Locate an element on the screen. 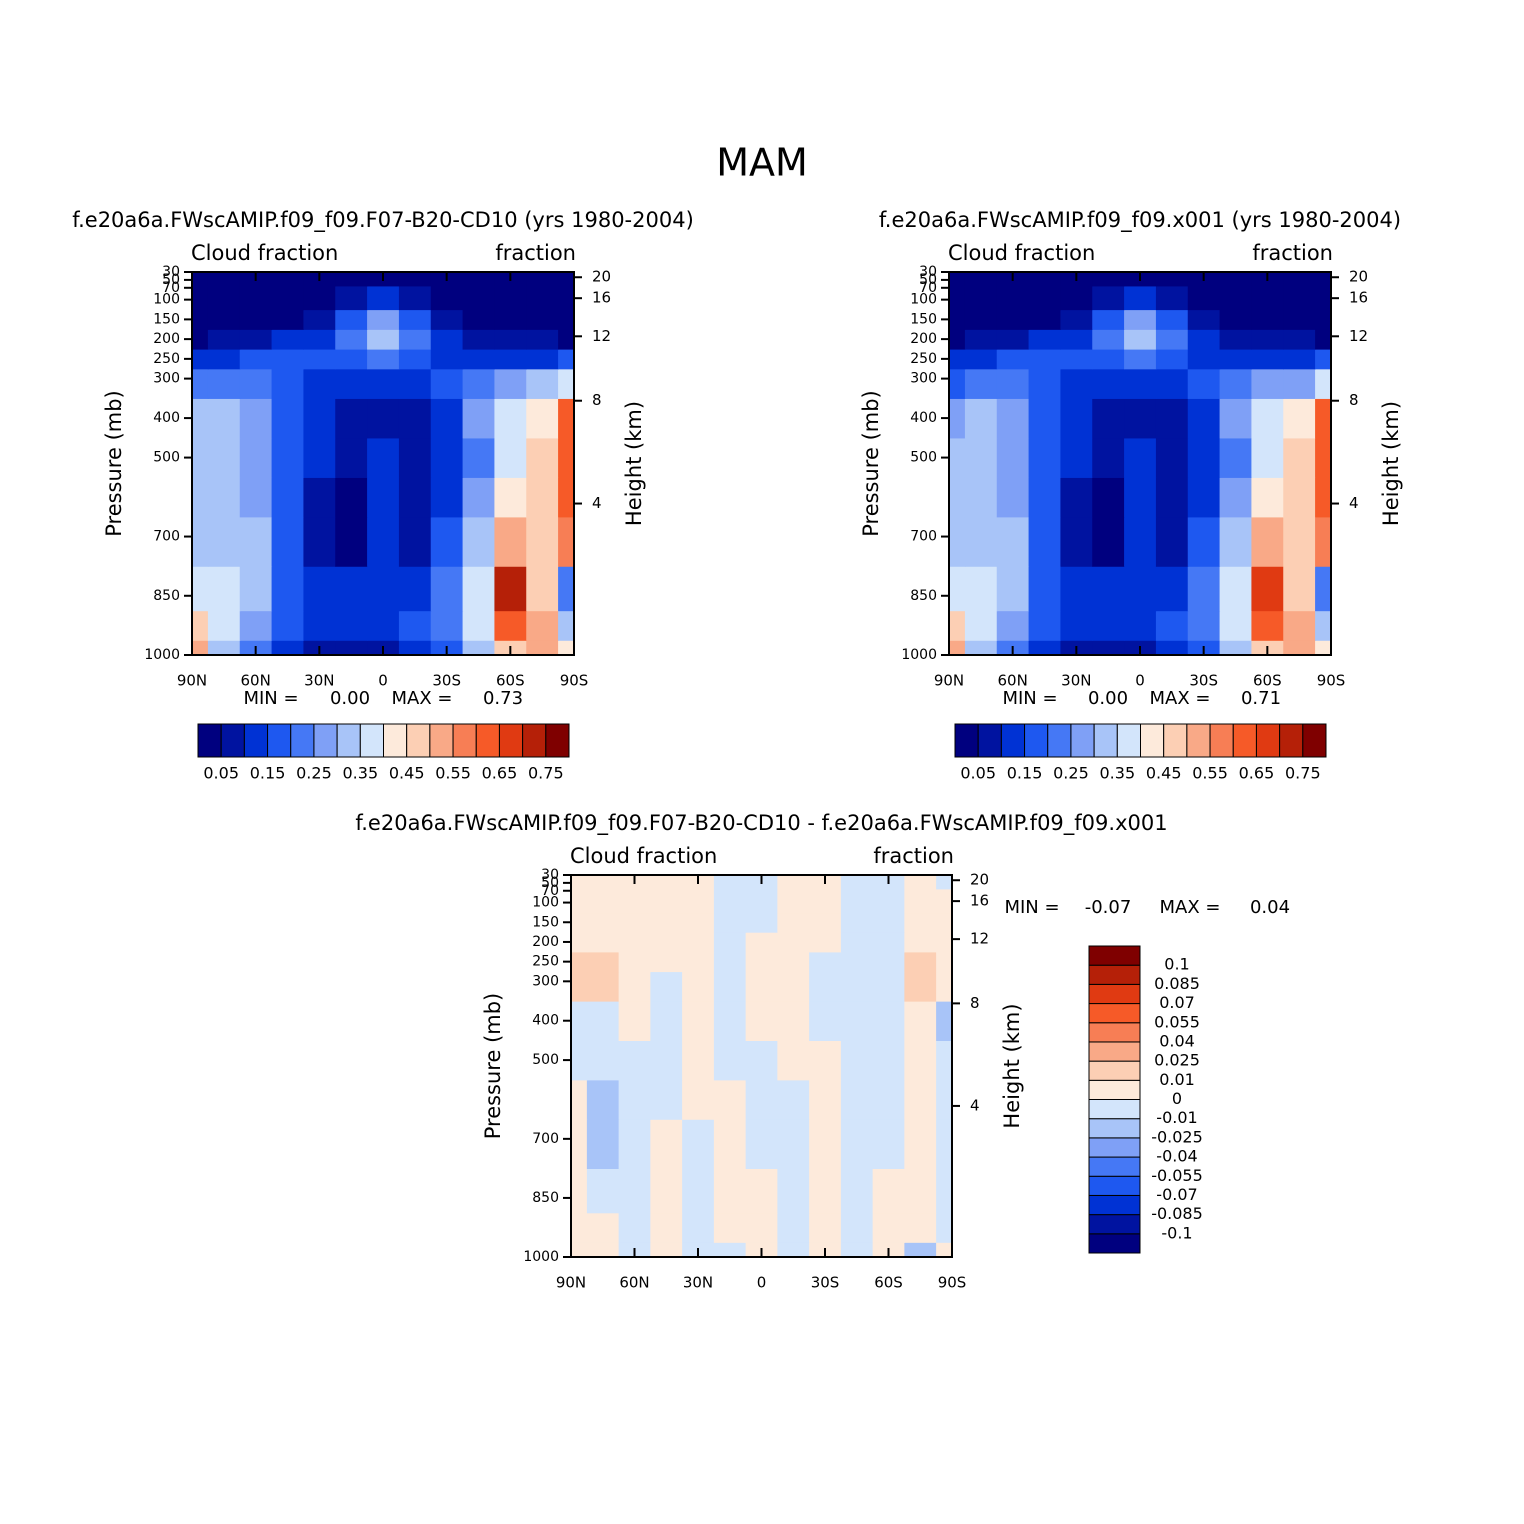 The width and height of the screenshot is (1524, 1524). colorbar-label: 0.085 is located at coordinates (1177, 983).